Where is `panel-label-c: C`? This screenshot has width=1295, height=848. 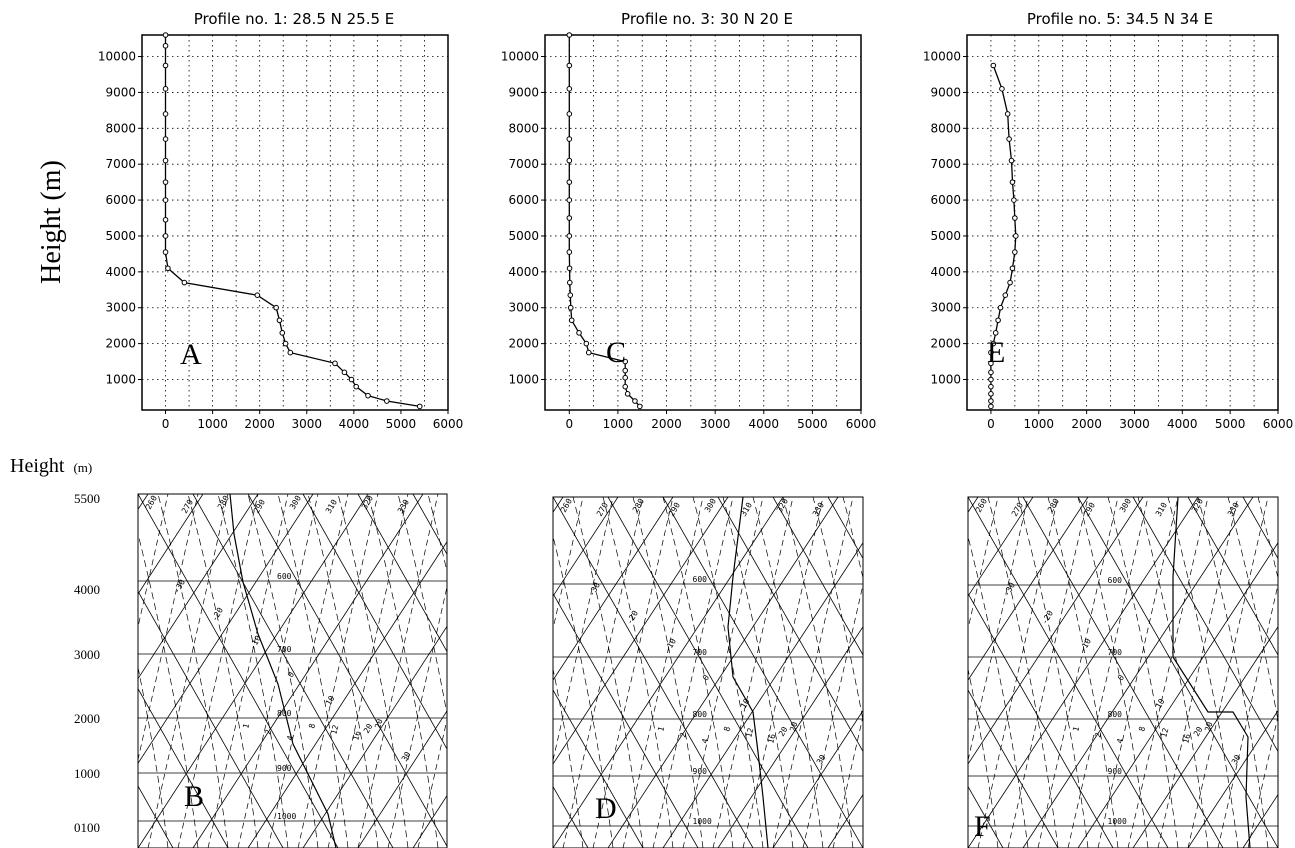
panel-label-c: C is located at coordinates (616, 352).